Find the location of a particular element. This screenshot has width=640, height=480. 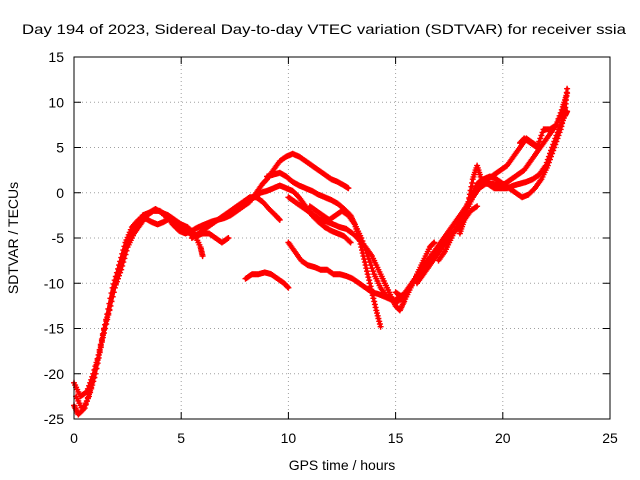

y-axis-label: SDTVAR / TECUs is located at coordinates (13, 238).